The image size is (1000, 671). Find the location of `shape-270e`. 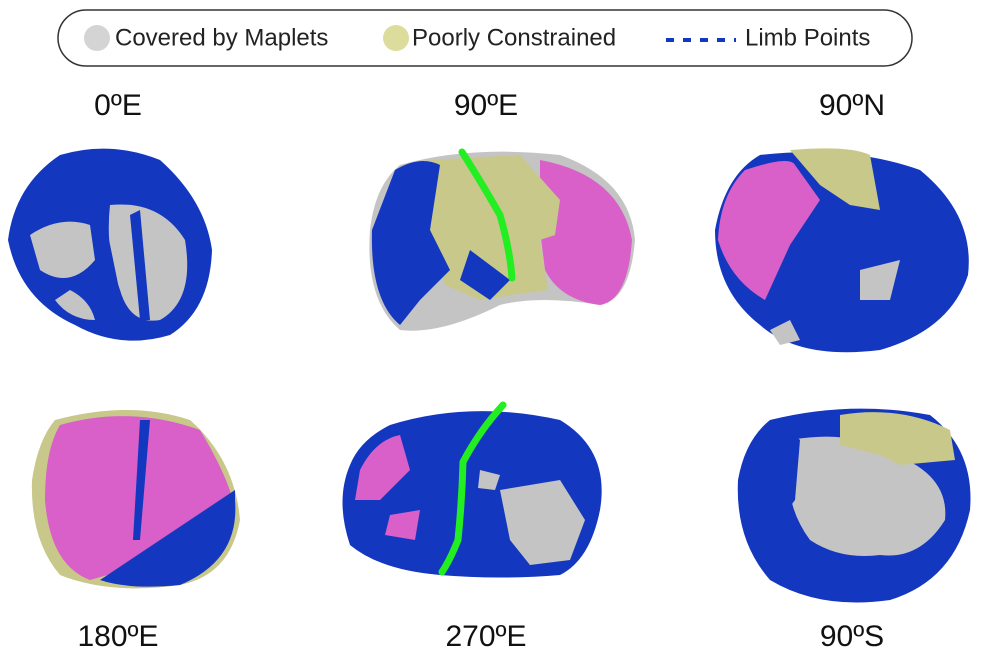

shape-270e is located at coordinates (472, 489).